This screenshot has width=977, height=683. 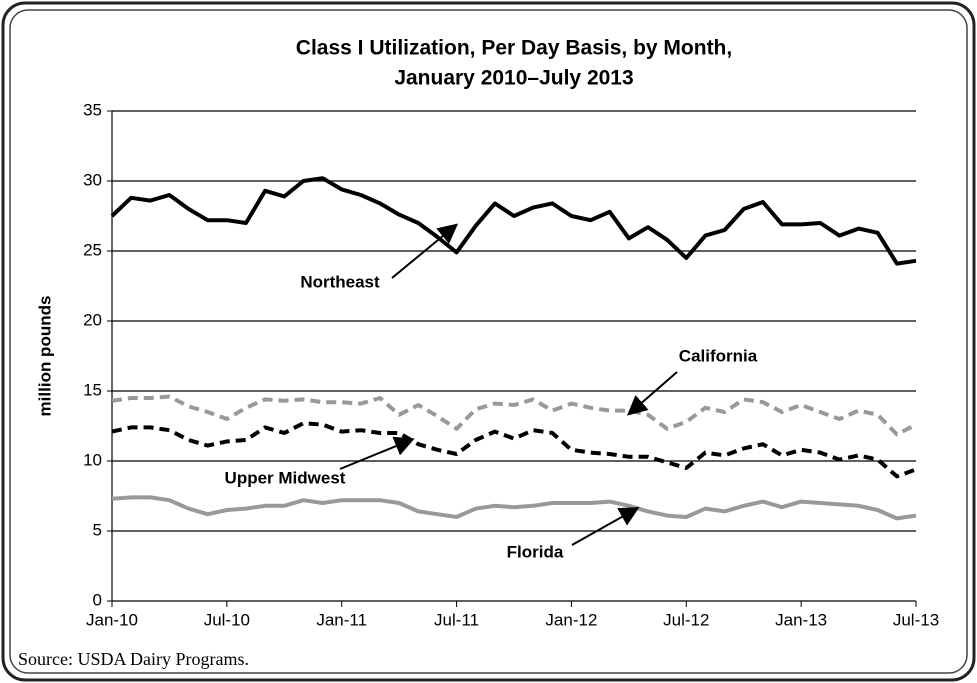 I want to click on x-tick-label: Jan-10, so click(x=112, y=619).